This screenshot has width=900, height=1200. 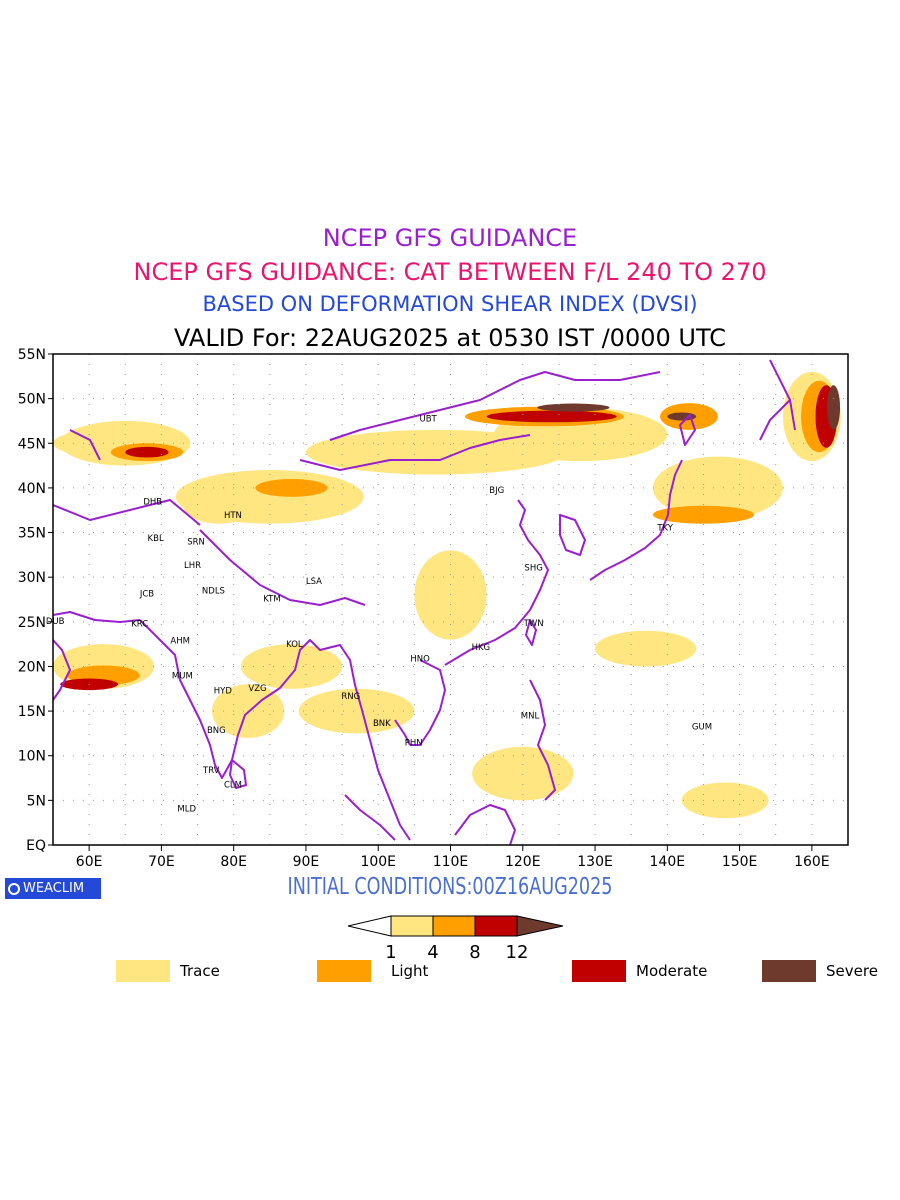 What do you see at coordinates (531, 632) in the screenshot?
I see `coastline-taiwan` at bounding box center [531, 632].